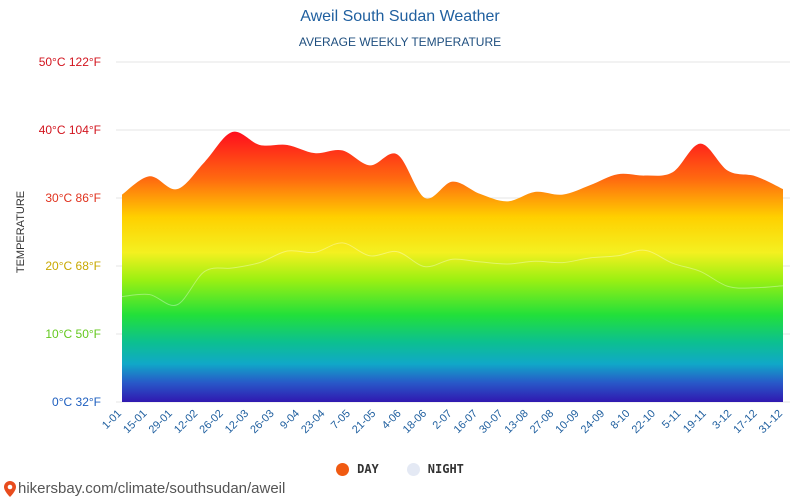 The image size is (800, 500). What do you see at coordinates (10, 488) in the screenshot?
I see `location-pin-icon` at bounding box center [10, 488].